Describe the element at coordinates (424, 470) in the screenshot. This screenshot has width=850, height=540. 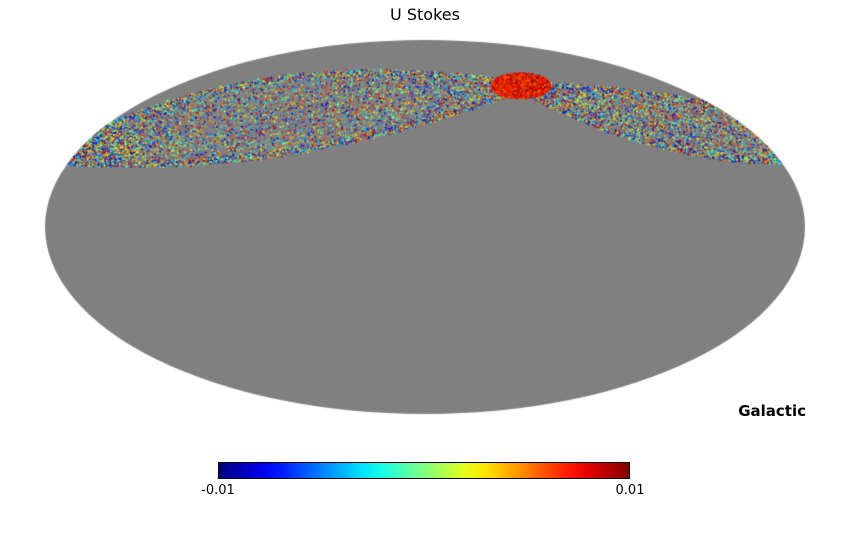
I see `colorbar` at that location.